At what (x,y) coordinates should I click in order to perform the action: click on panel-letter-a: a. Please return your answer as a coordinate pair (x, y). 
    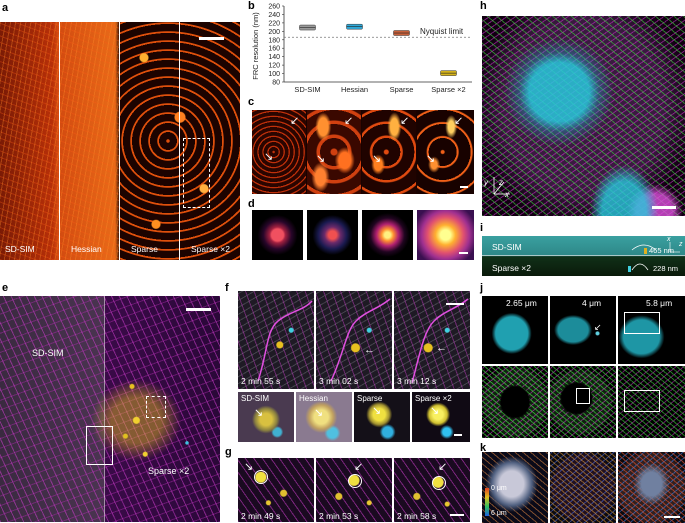
    Looking at the image, I should click on (5, 8).